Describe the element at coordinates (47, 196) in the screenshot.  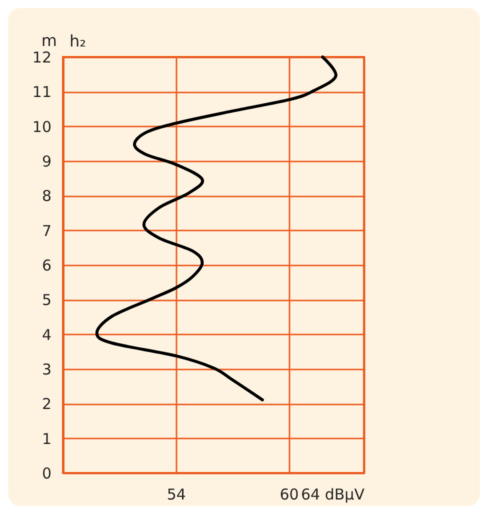
I see `y-tick-label: 8` at that location.